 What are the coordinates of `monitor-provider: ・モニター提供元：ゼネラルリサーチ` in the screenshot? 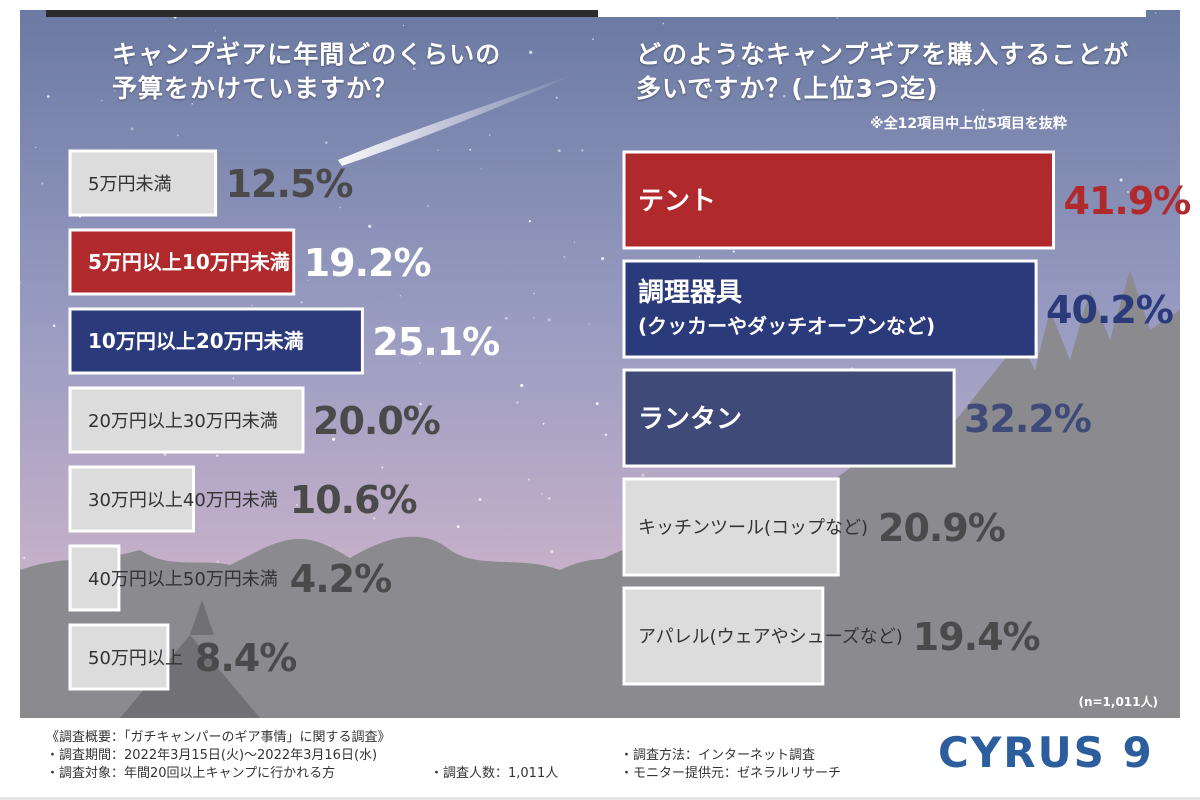 It's located at (731, 773).